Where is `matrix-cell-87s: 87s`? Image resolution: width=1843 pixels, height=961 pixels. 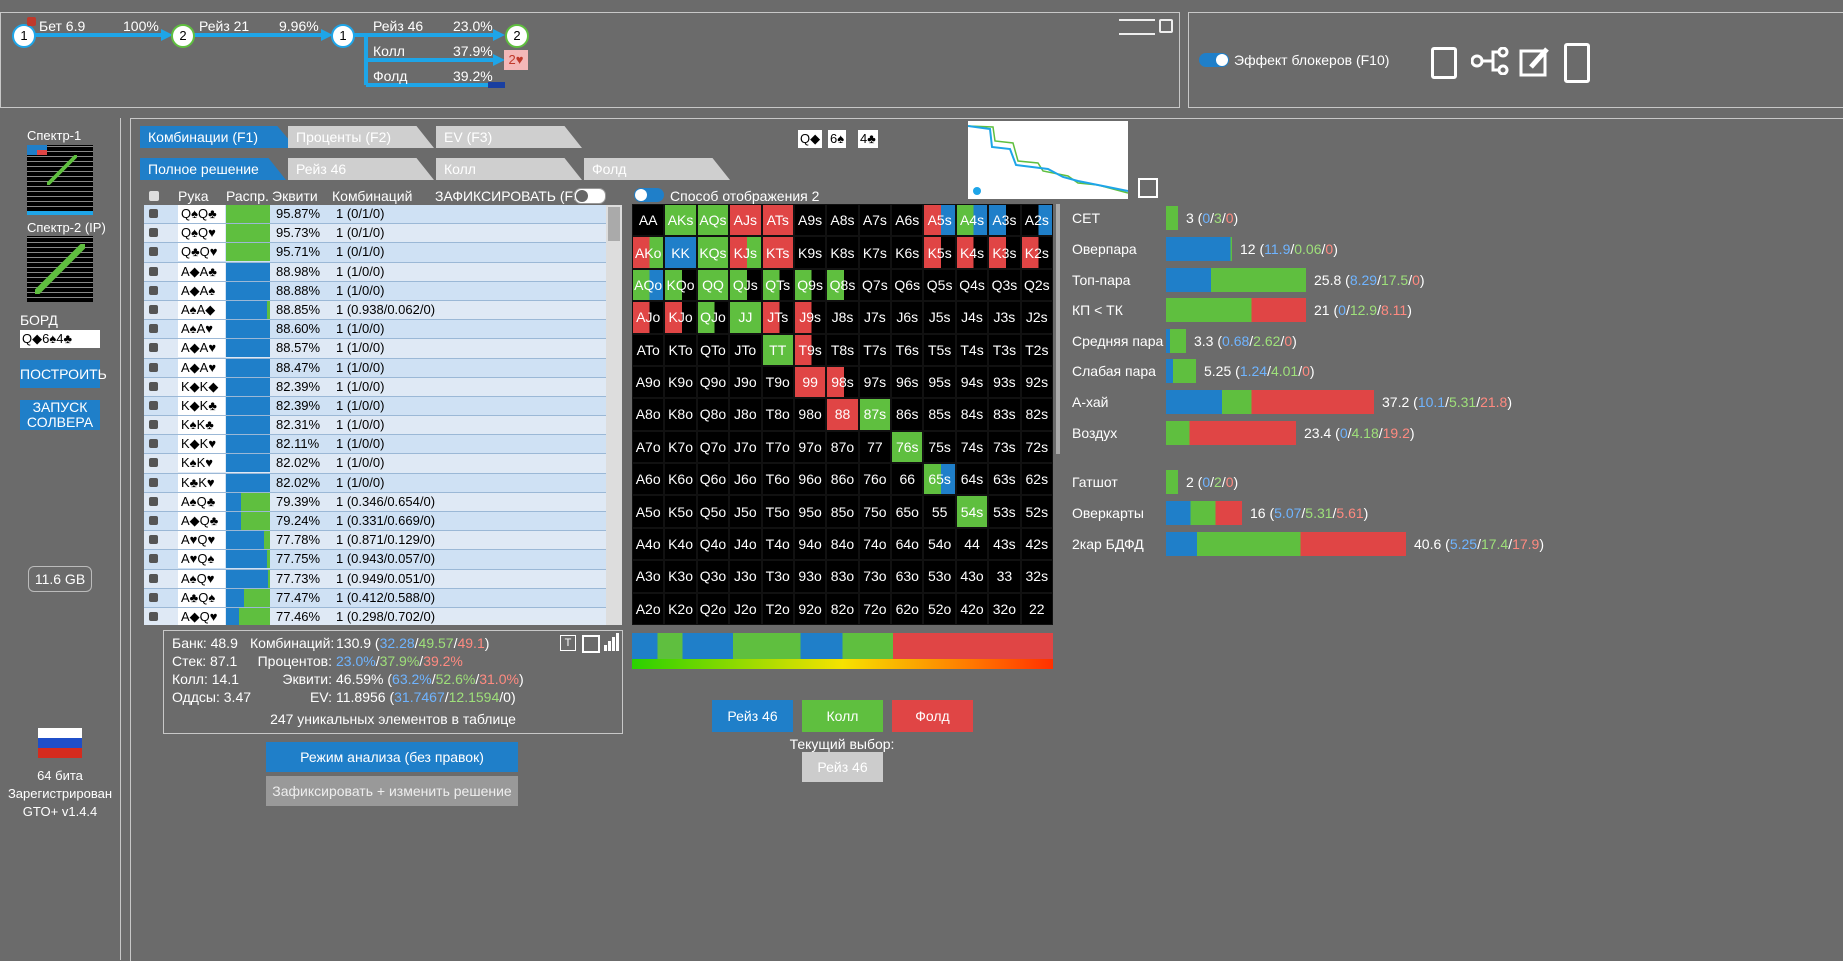
matrix-cell-87s: 87s is located at coordinates (875, 414).